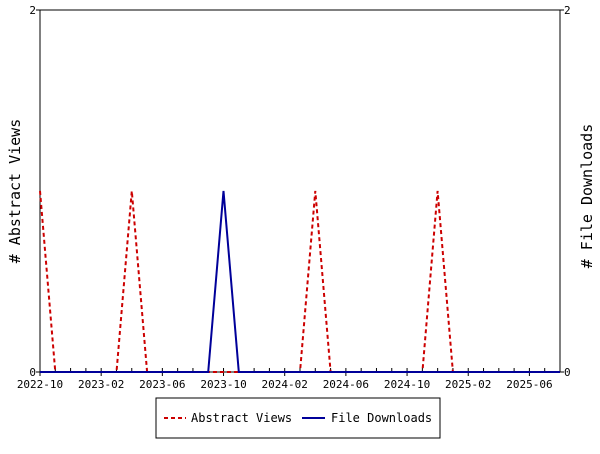 The height and width of the screenshot is (454, 600). I want to click on legend-box, so click(298, 418).